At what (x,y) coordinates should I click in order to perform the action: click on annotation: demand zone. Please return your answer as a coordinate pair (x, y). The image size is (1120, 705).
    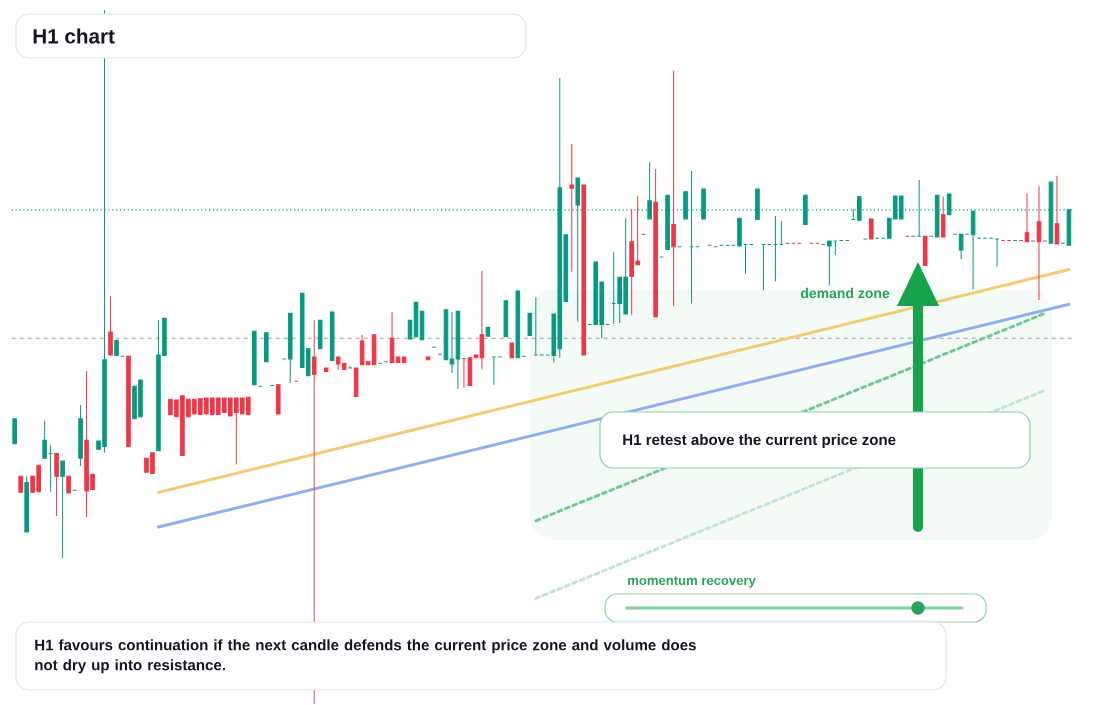
    Looking at the image, I should click on (845, 293).